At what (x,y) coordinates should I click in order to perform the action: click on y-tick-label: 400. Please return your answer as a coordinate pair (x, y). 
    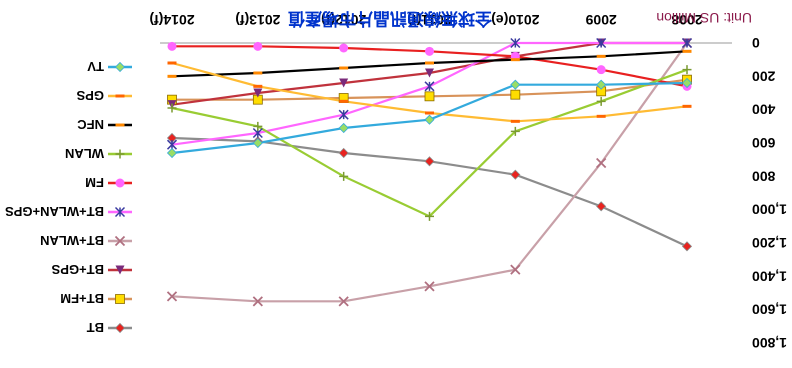
    Looking at the image, I should click on (764, 110).